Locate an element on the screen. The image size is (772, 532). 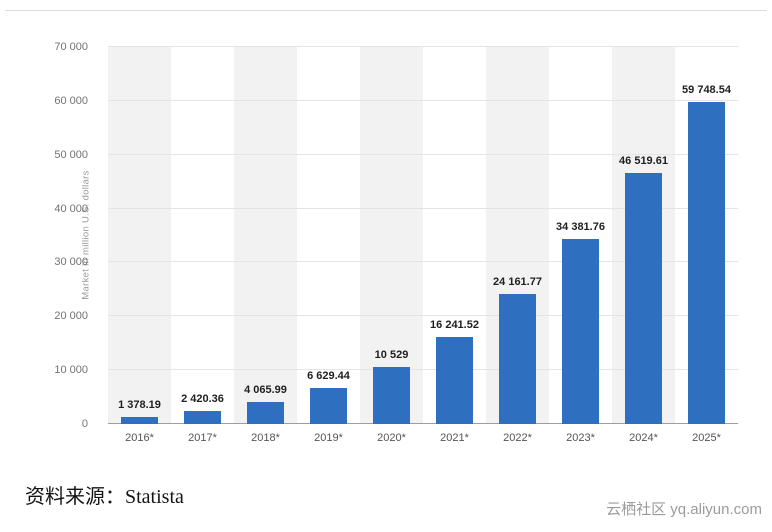
y-tick-label: 50 000 is located at coordinates (71, 154).